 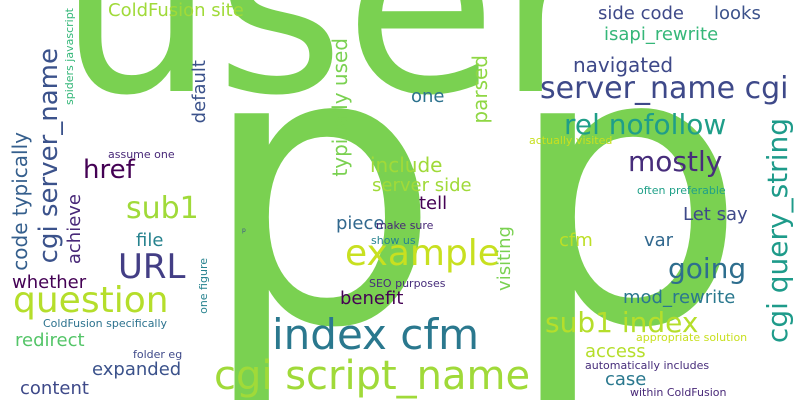 What do you see at coordinates (641, 13) in the screenshot?
I see `word-side-code: side code` at bounding box center [641, 13].